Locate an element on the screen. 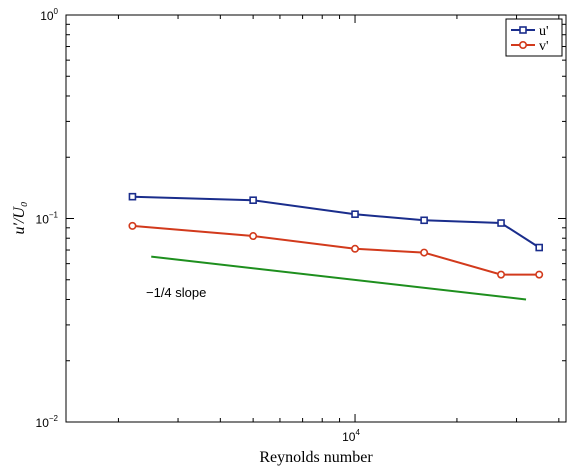 The height and width of the screenshot is (473, 573). slope-annotation: −1/4 slope is located at coordinates (176, 292).